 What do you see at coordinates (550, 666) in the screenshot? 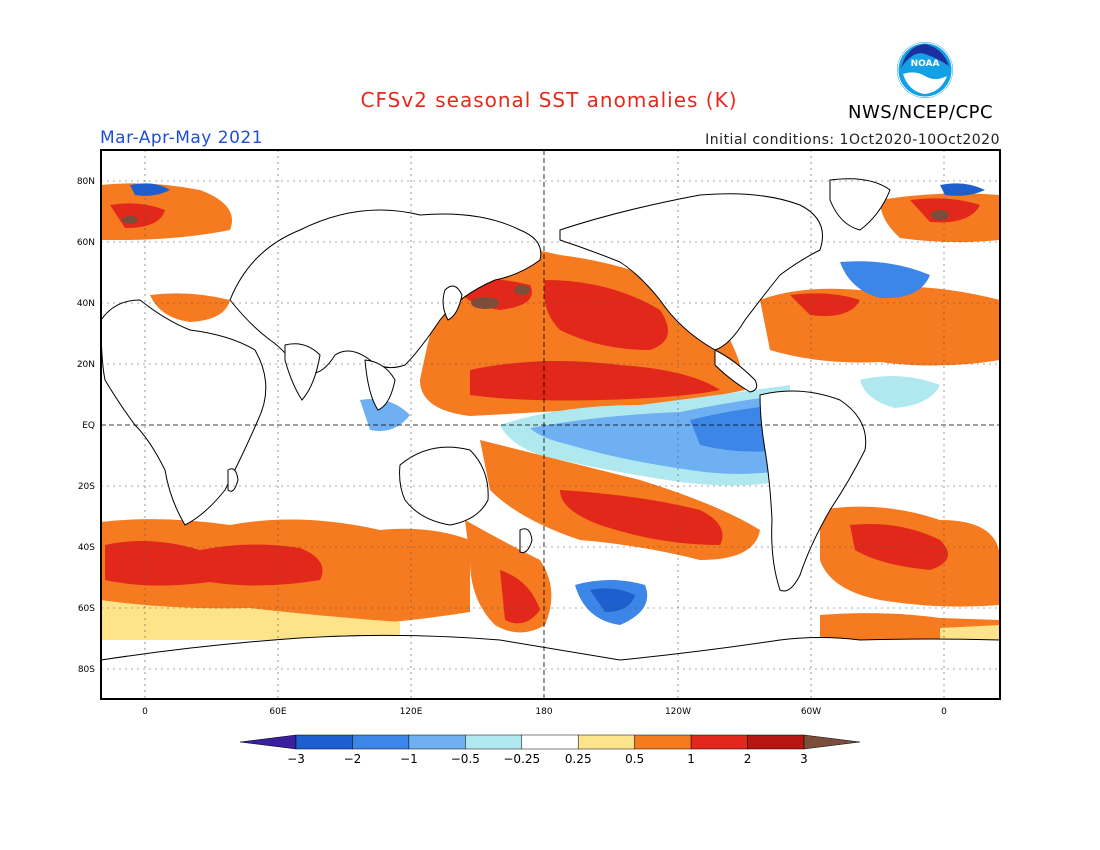
I see `antarctica` at bounding box center [550, 666].